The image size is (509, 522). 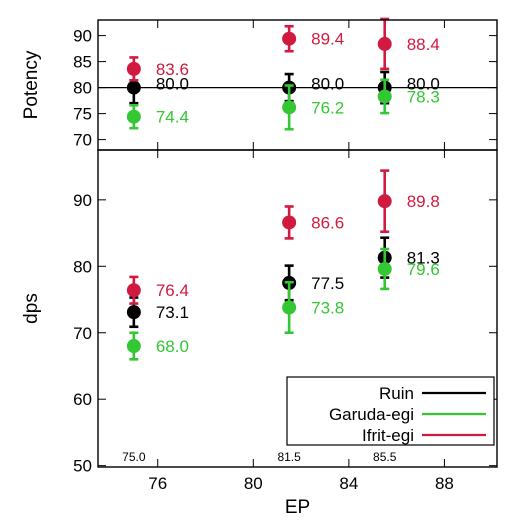 I want to click on legend-label: Garuda-egi, so click(x=371, y=414).